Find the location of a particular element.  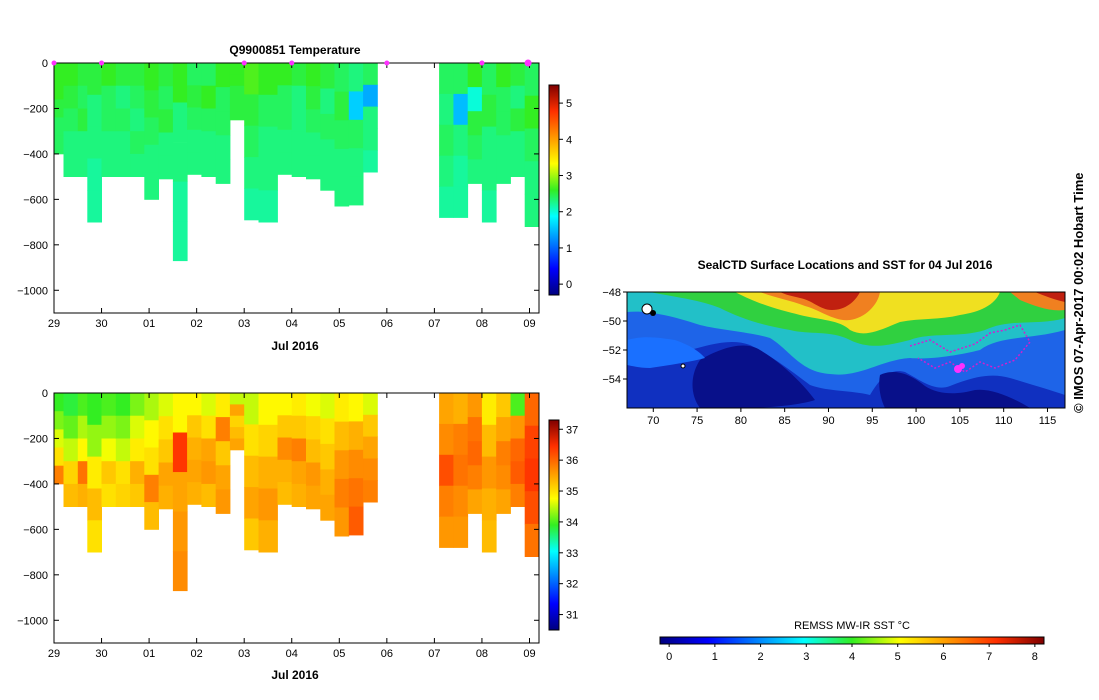

salinity-colorbar-tick-label: 31 is located at coordinates (572, 616).